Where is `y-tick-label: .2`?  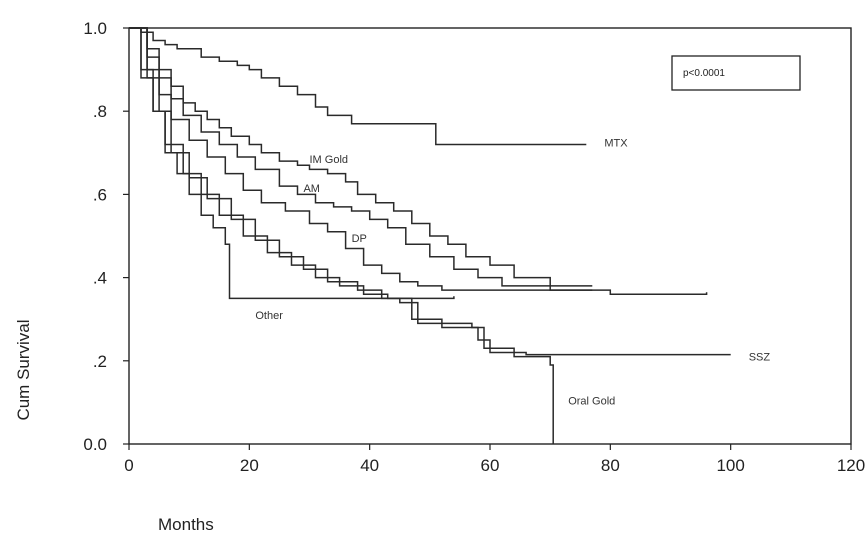
y-tick-label: .2 is located at coordinates (100, 361).